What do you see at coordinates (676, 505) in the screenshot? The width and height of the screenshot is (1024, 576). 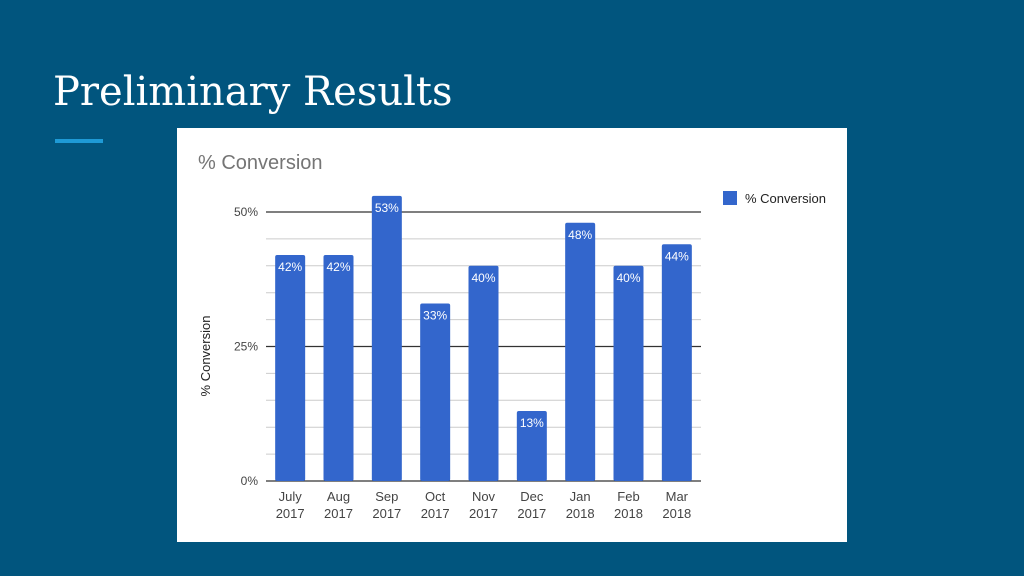 I see `x-tick-label: Mar 2018` at bounding box center [676, 505].